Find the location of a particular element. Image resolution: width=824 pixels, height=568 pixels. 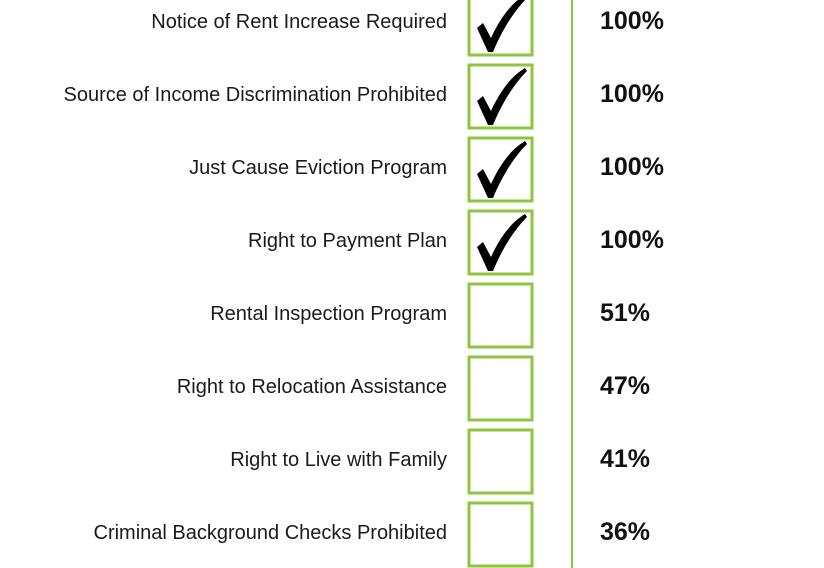

percent: 47% is located at coordinates (625, 386).